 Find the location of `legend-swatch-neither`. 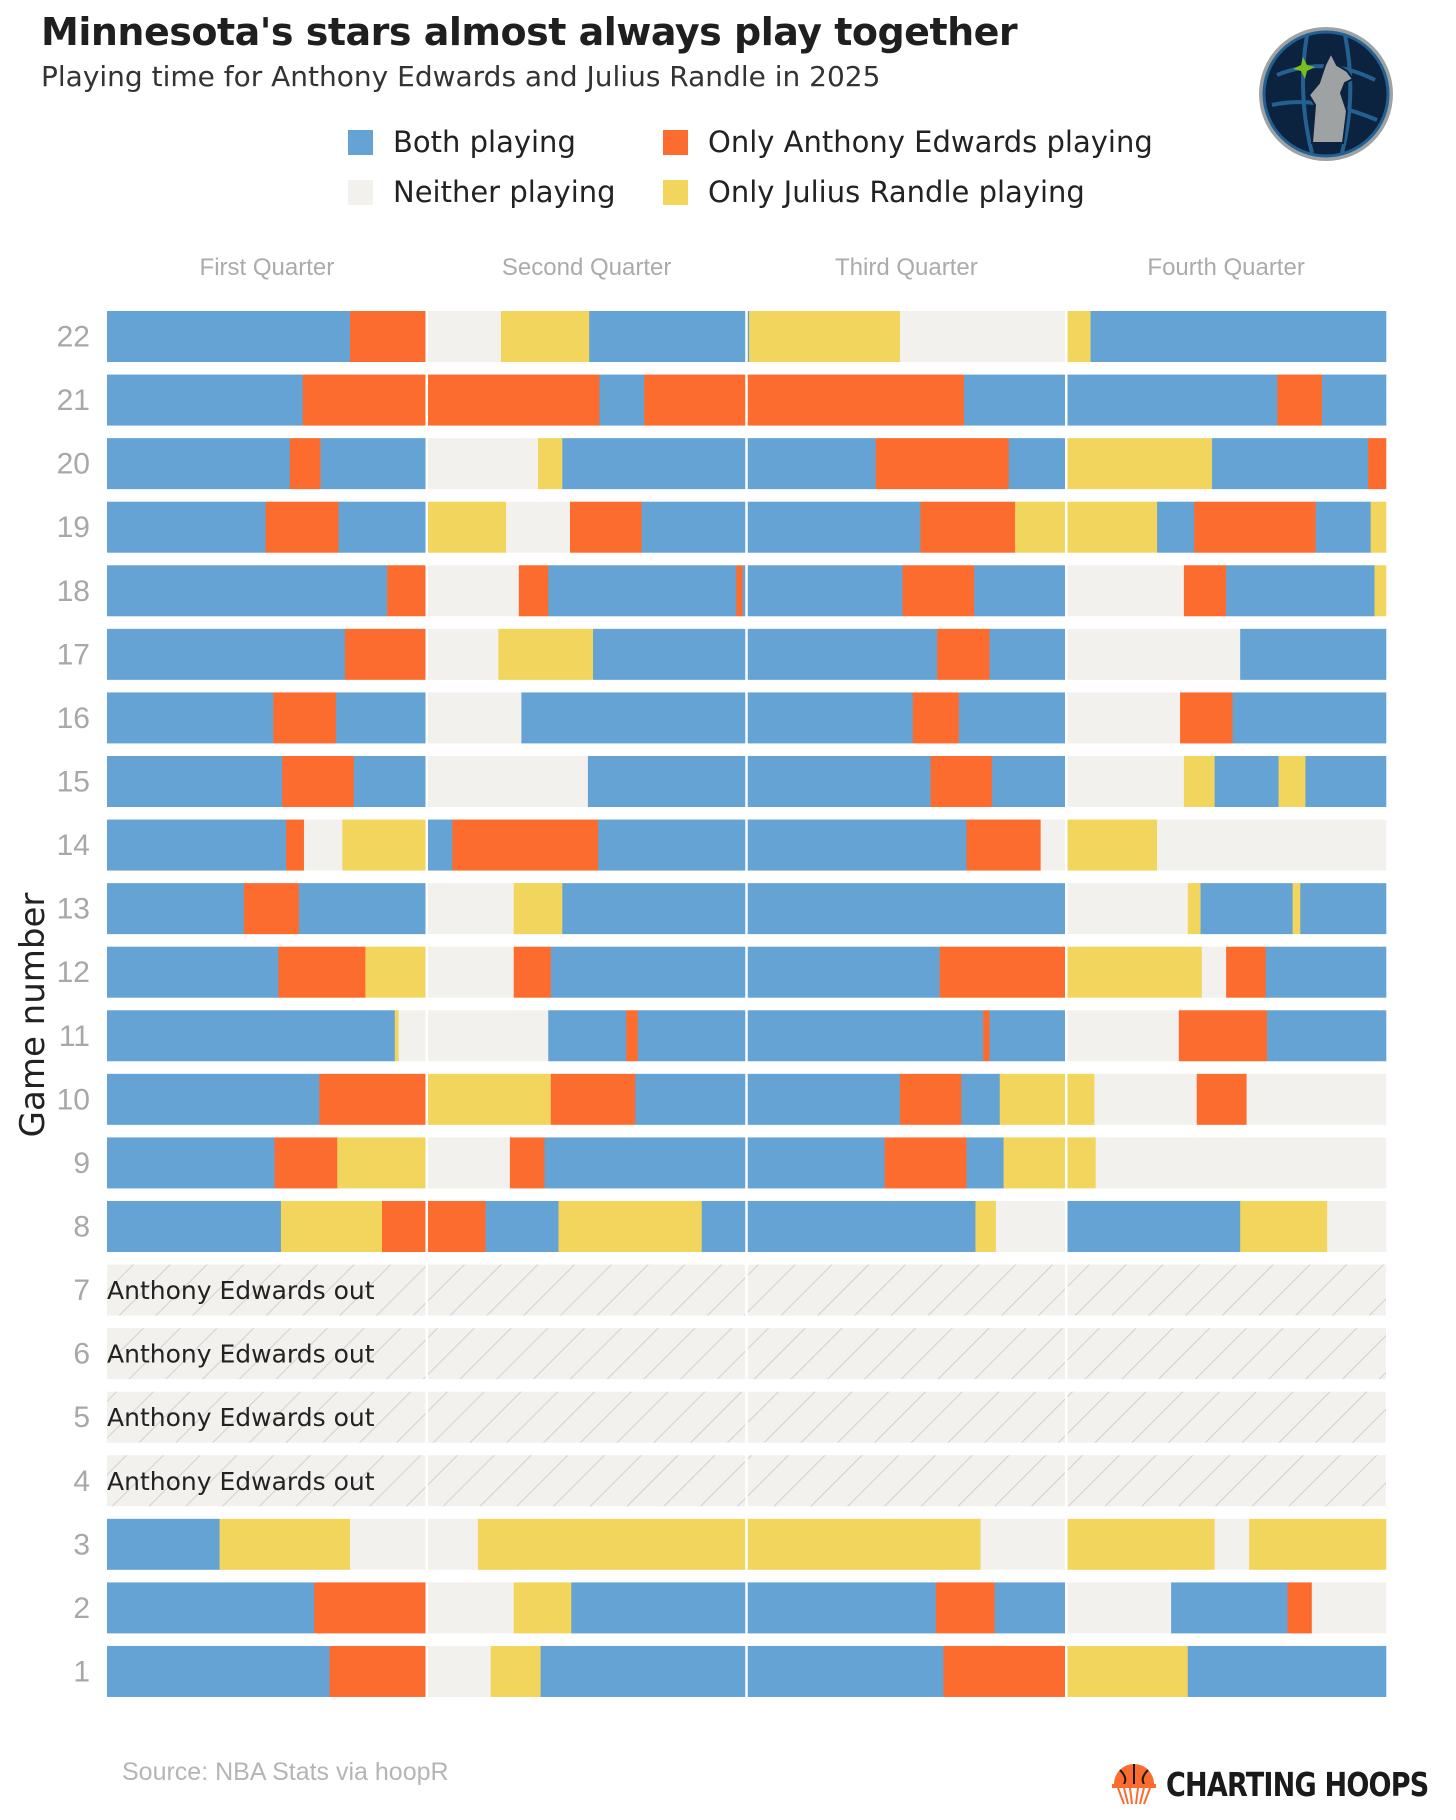

legend-swatch-neither is located at coordinates (360, 192).